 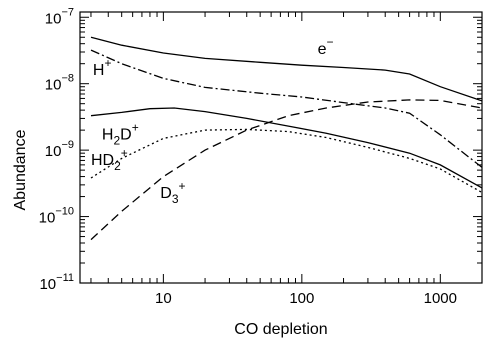 What do you see at coordinates (172, 192) in the screenshot?
I see `series-label-4: D3+` at bounding box center [172, 192].